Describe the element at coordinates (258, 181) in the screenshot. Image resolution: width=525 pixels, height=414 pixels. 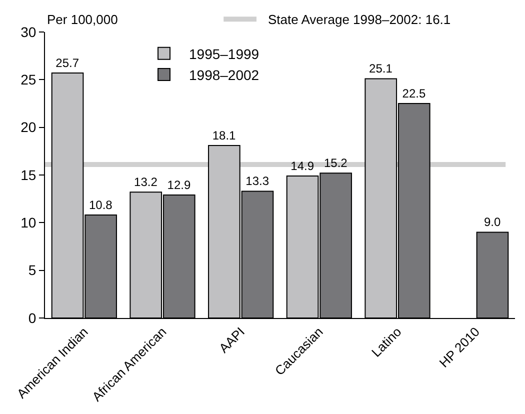
I see `data-label: 13.3` at that location.